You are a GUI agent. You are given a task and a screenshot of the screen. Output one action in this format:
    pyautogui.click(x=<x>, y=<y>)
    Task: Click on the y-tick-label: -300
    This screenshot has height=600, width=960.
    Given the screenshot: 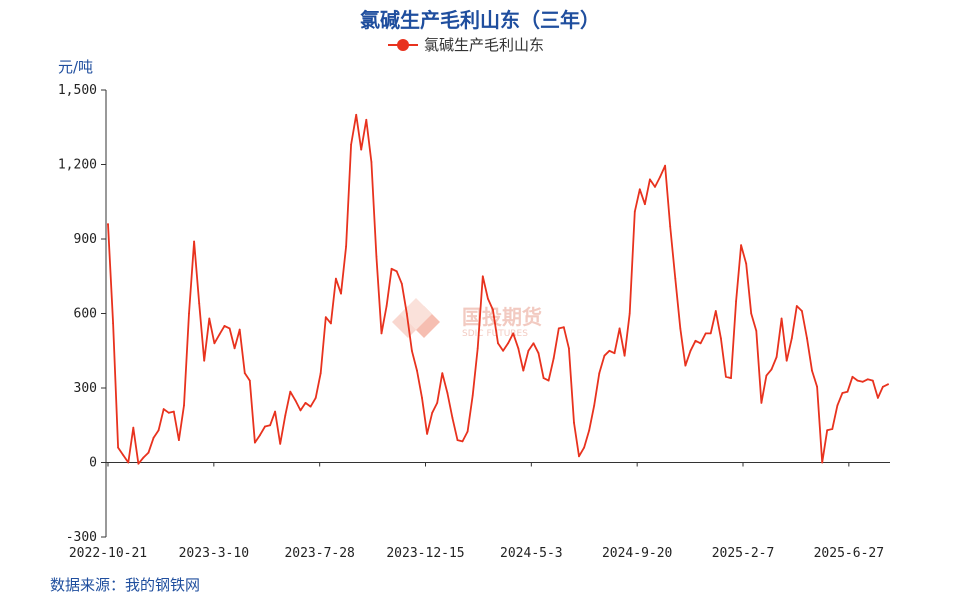 What is the action you would take?
    pyautogui.click(x=81, y=537)
    